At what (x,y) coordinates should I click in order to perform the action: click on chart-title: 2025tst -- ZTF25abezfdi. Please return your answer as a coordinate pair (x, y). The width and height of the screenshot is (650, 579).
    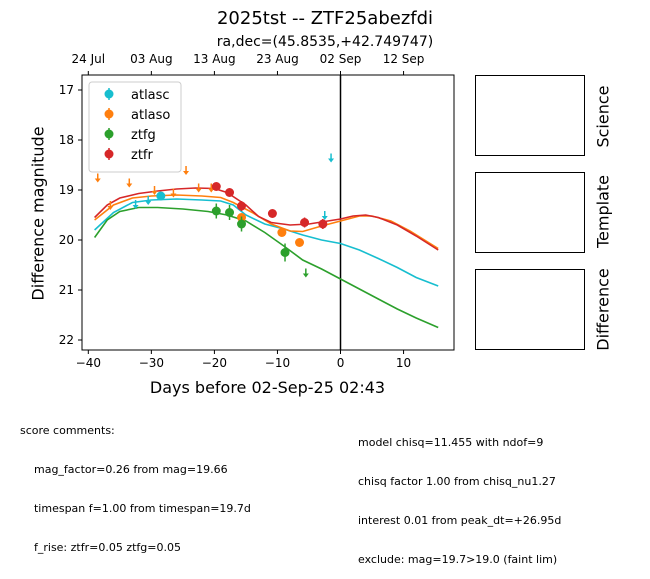
    Looking at the image, I should click on (325, 18).